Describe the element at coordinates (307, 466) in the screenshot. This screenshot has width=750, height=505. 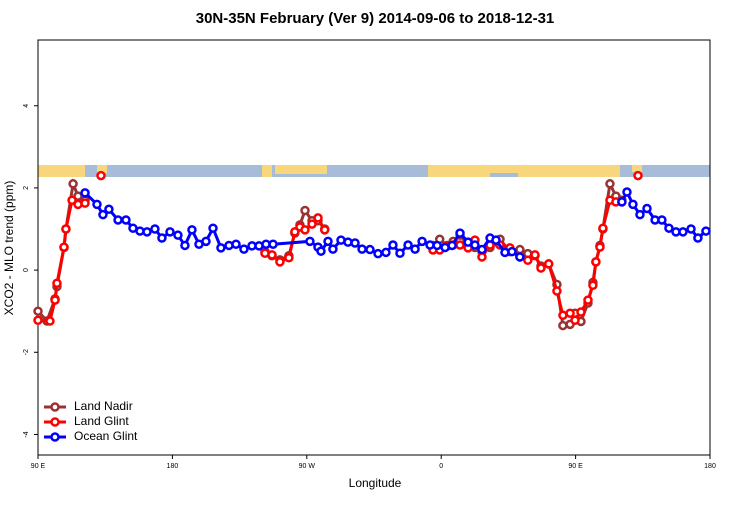
I see `x-tick-label: 90 W` at that location.